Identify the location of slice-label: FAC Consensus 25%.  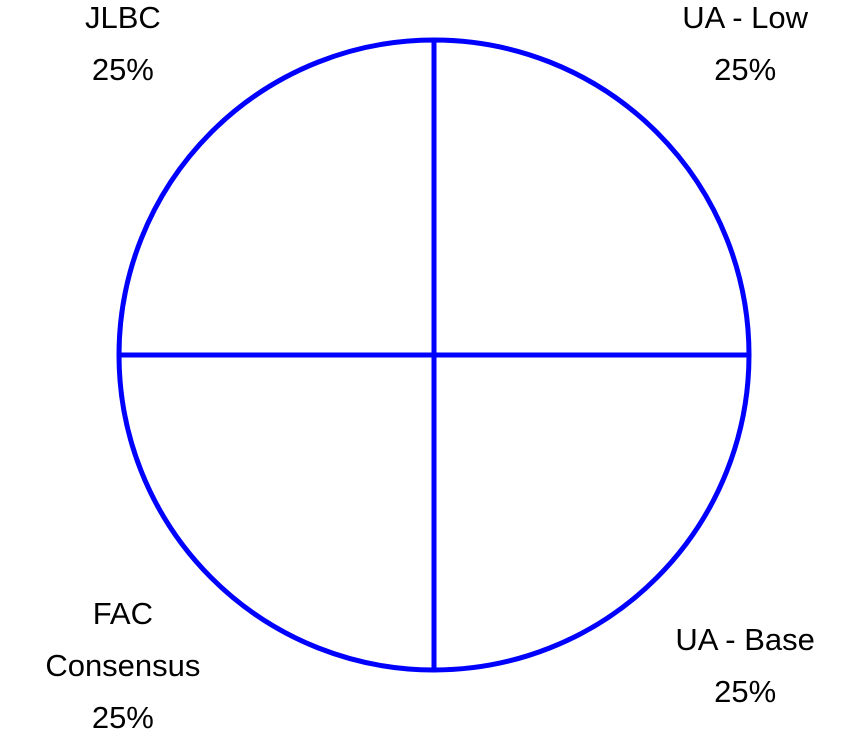
(123, 666).